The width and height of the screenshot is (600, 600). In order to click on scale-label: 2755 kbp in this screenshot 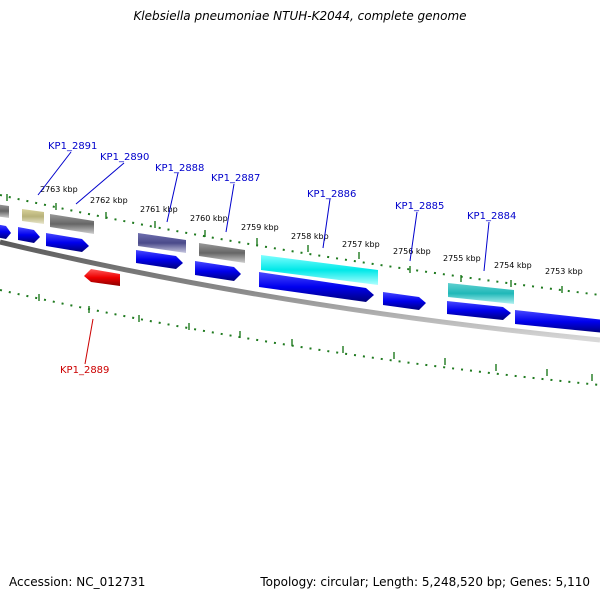, I will do `click(462, 258)`.